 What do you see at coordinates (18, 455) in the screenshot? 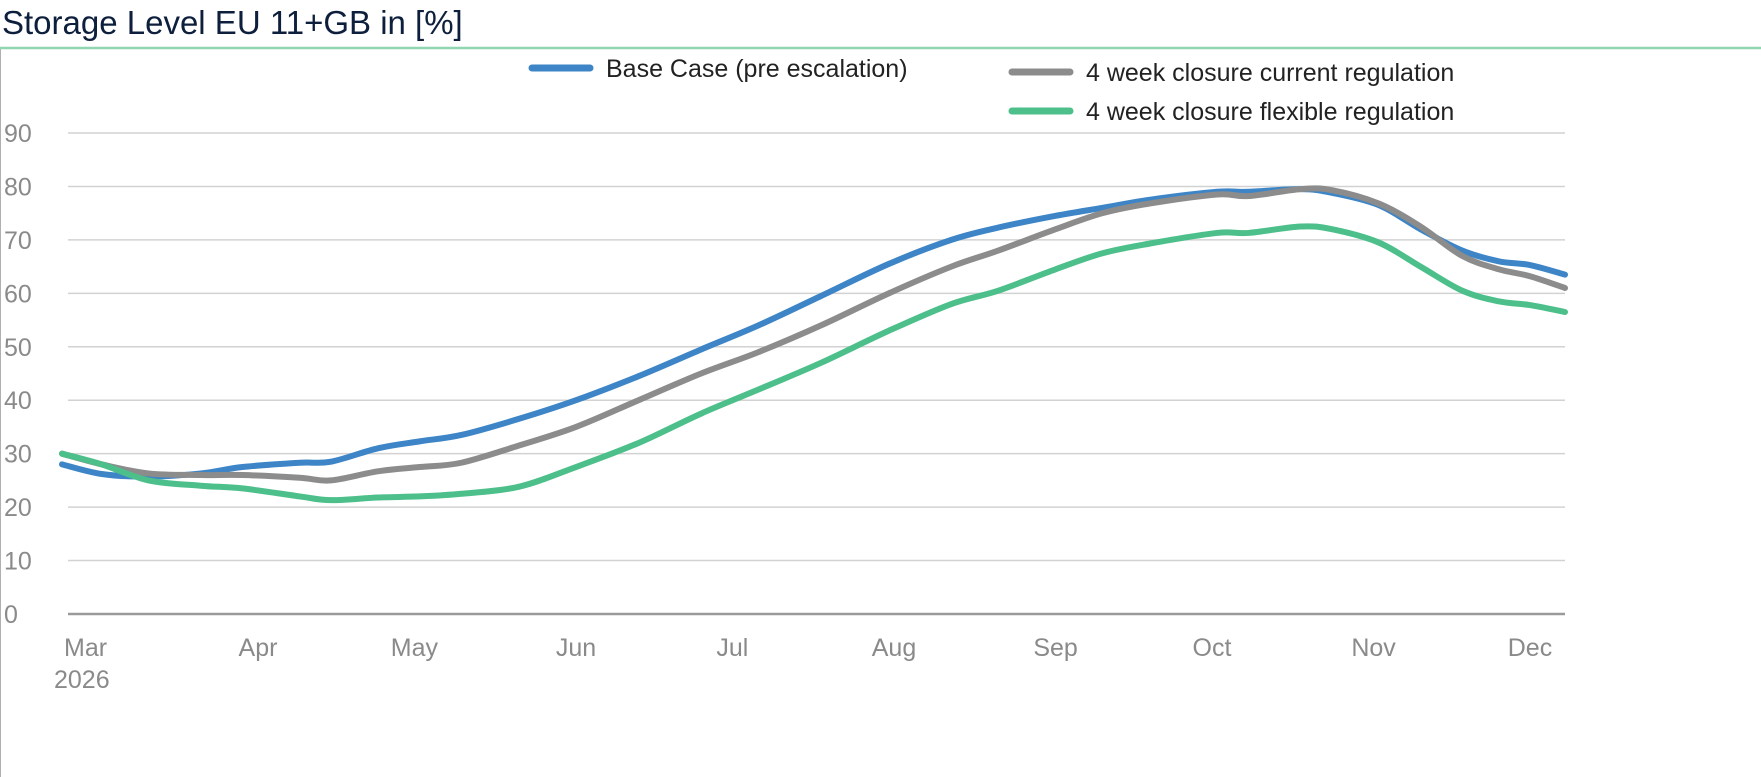
I see `y-tick-label: 30` at bounding box center [18, 455].